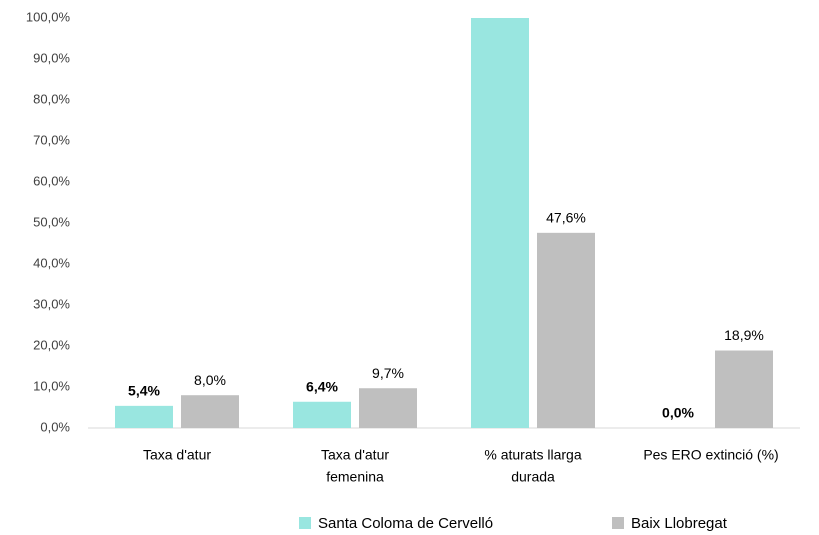 This screenshot has width=819, height=535. I want to click on value-label: 18,9%, so click(744, 335).